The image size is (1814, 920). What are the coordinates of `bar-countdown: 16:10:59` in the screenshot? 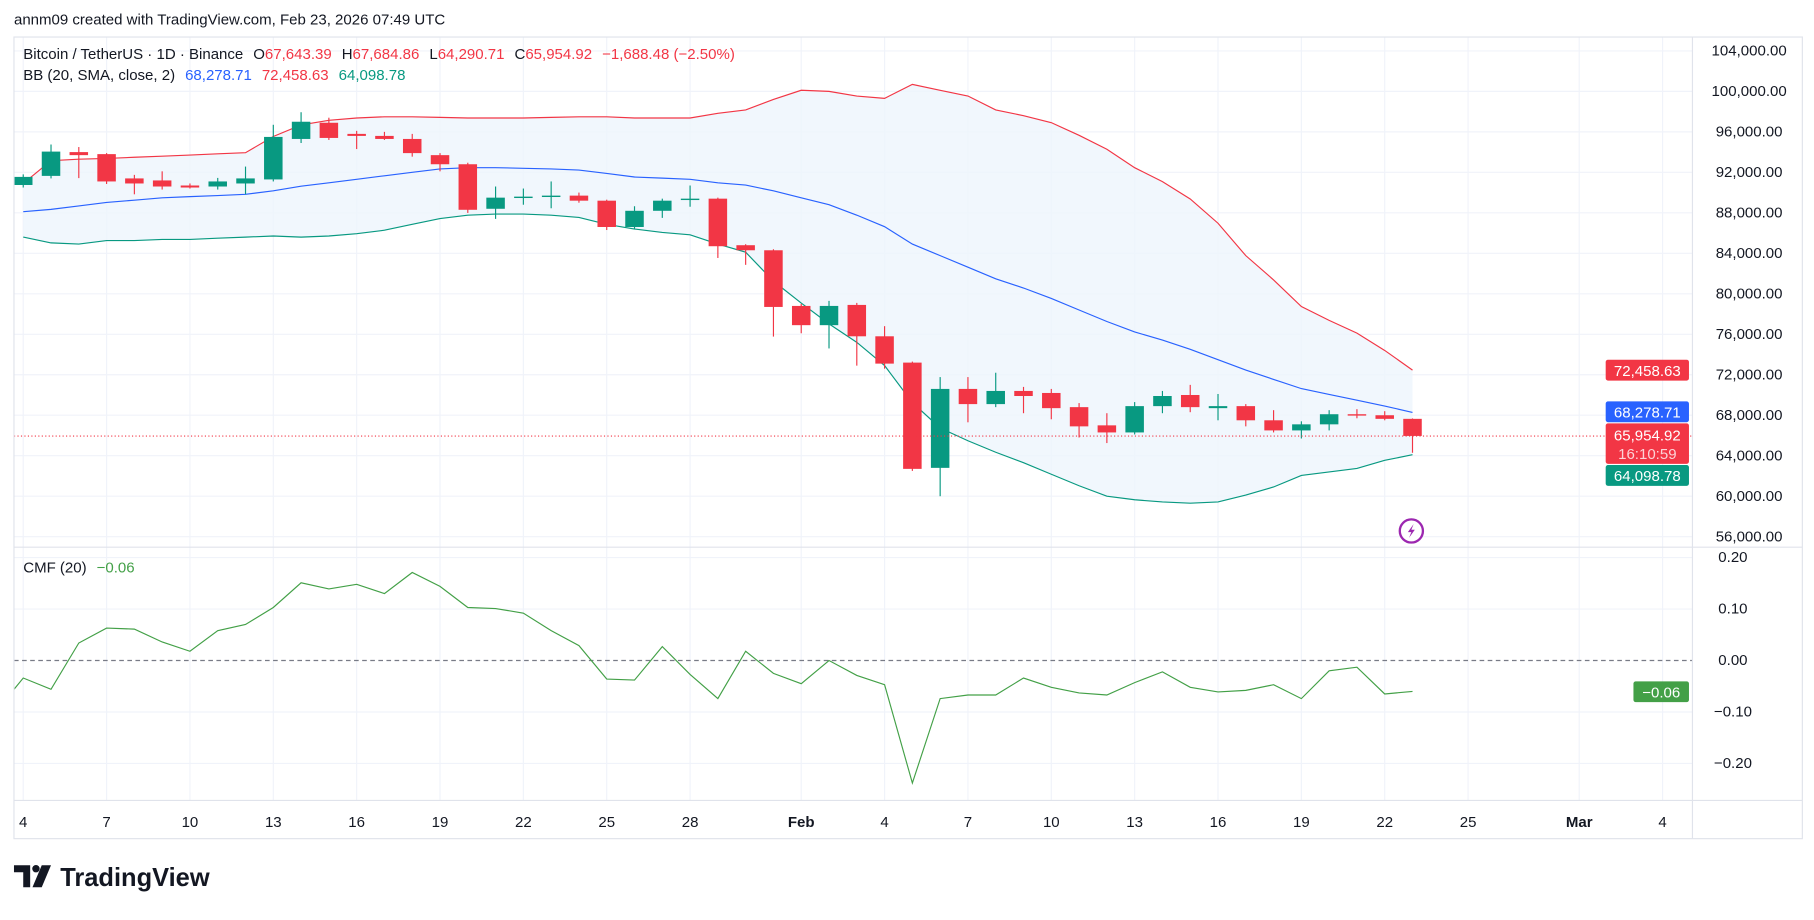 It's located at (1647, 454).